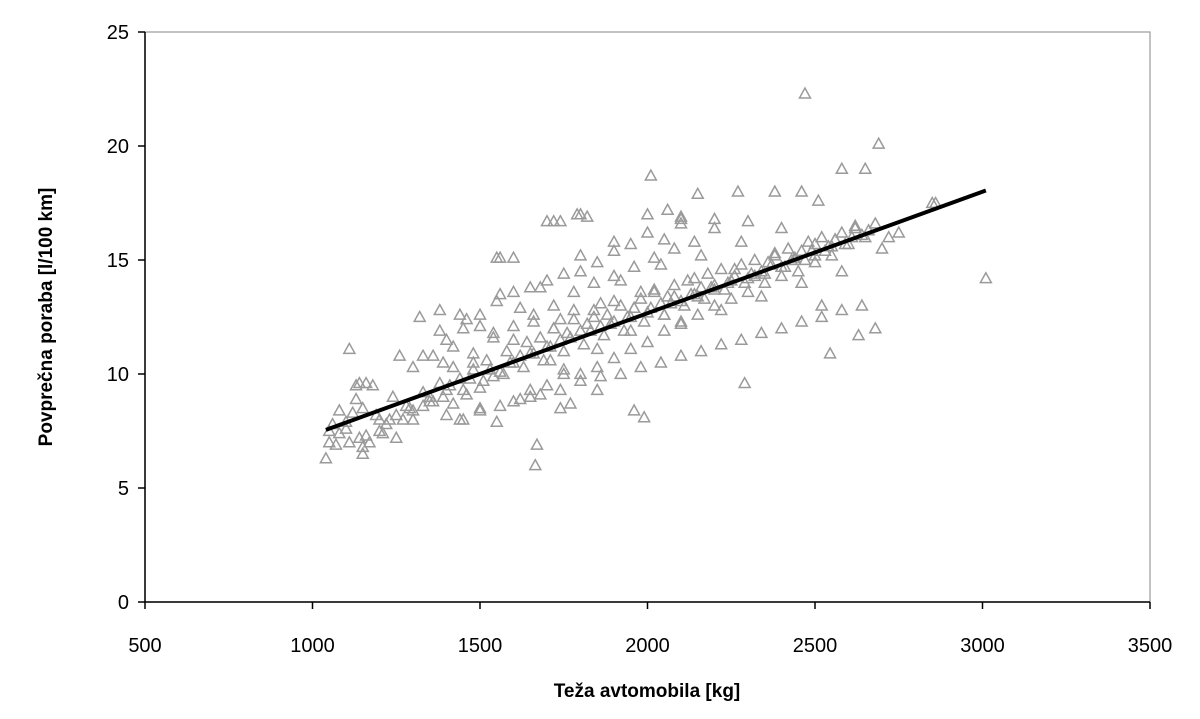 Image resolution: width=1200 pixels, height=719 pixels. I want to click on y-axis-title: Povprečna poraba [l/100 km], so click(46, 317).